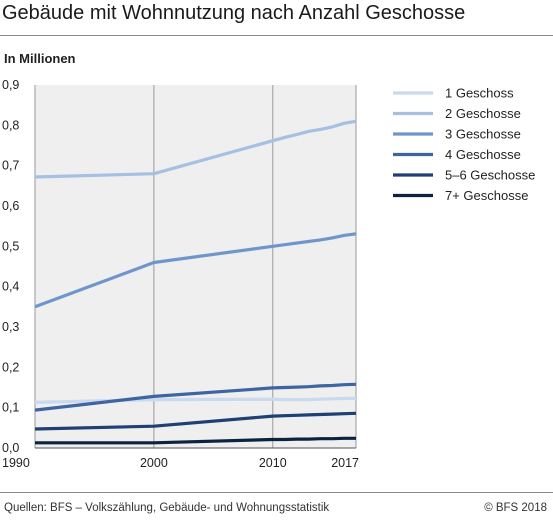 The image size is (553, 520). Describe the element at coordinates (515, 508) in the screenshot. I see `copyright-note: © BFS 2018` at that location.